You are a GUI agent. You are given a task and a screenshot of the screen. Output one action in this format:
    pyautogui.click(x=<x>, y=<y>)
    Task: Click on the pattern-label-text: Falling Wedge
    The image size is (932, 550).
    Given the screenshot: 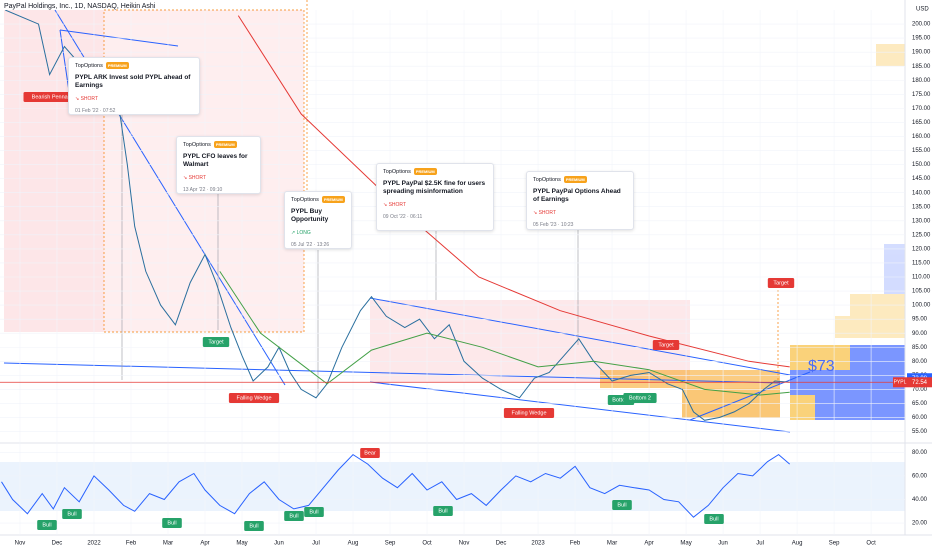 What is the action you would take?
    pyautogui.click(x=528, y=413)
    